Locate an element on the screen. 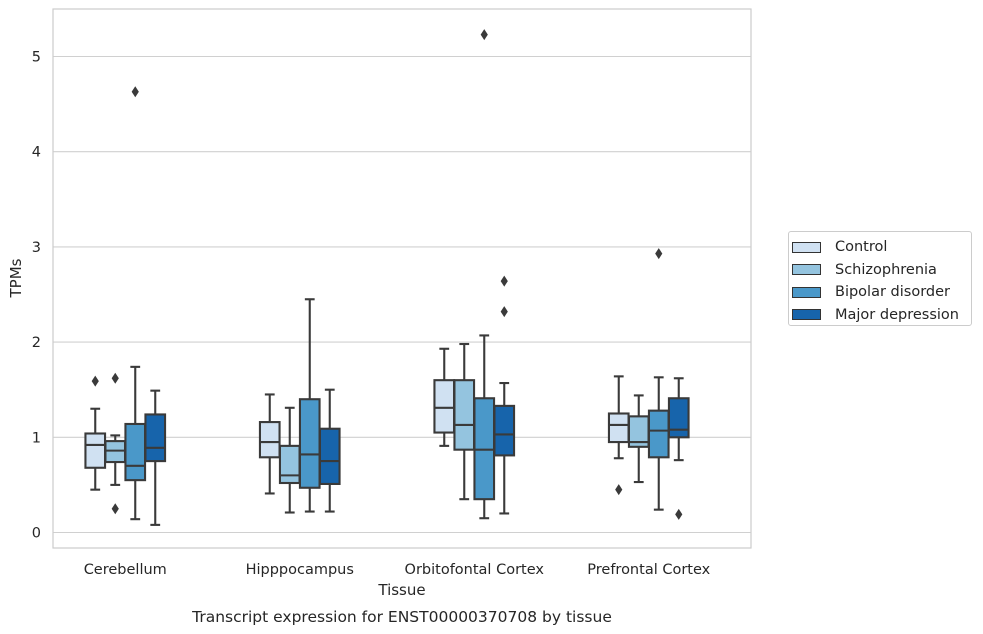 The image size is (983, 634). x-tick-label: Orbitofontal Cortex is located at coordinates (475, 570).